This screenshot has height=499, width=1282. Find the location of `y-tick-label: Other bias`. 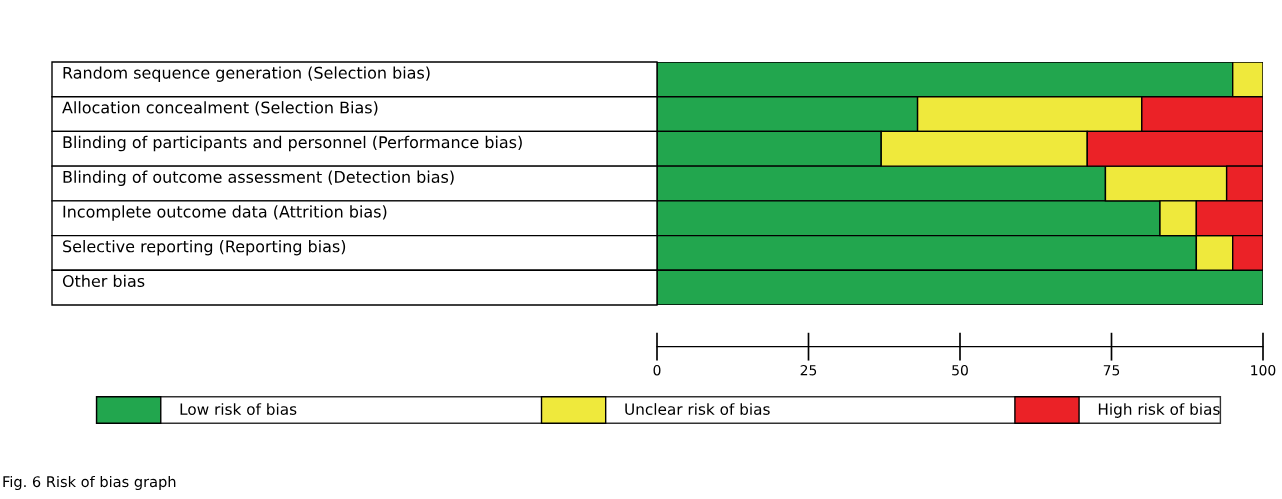

y-tick-label: Other bias is located at coordinates (103, 281).